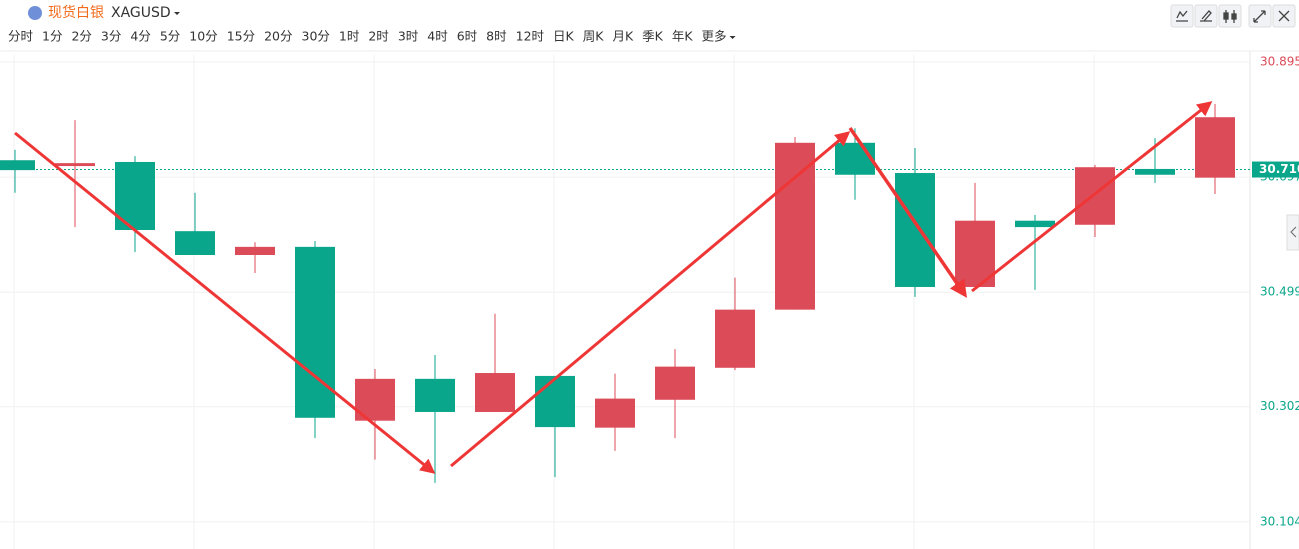  Describe the element at coordinates (177, 13) in the screenshot. I see `symbol-caret` at that location.